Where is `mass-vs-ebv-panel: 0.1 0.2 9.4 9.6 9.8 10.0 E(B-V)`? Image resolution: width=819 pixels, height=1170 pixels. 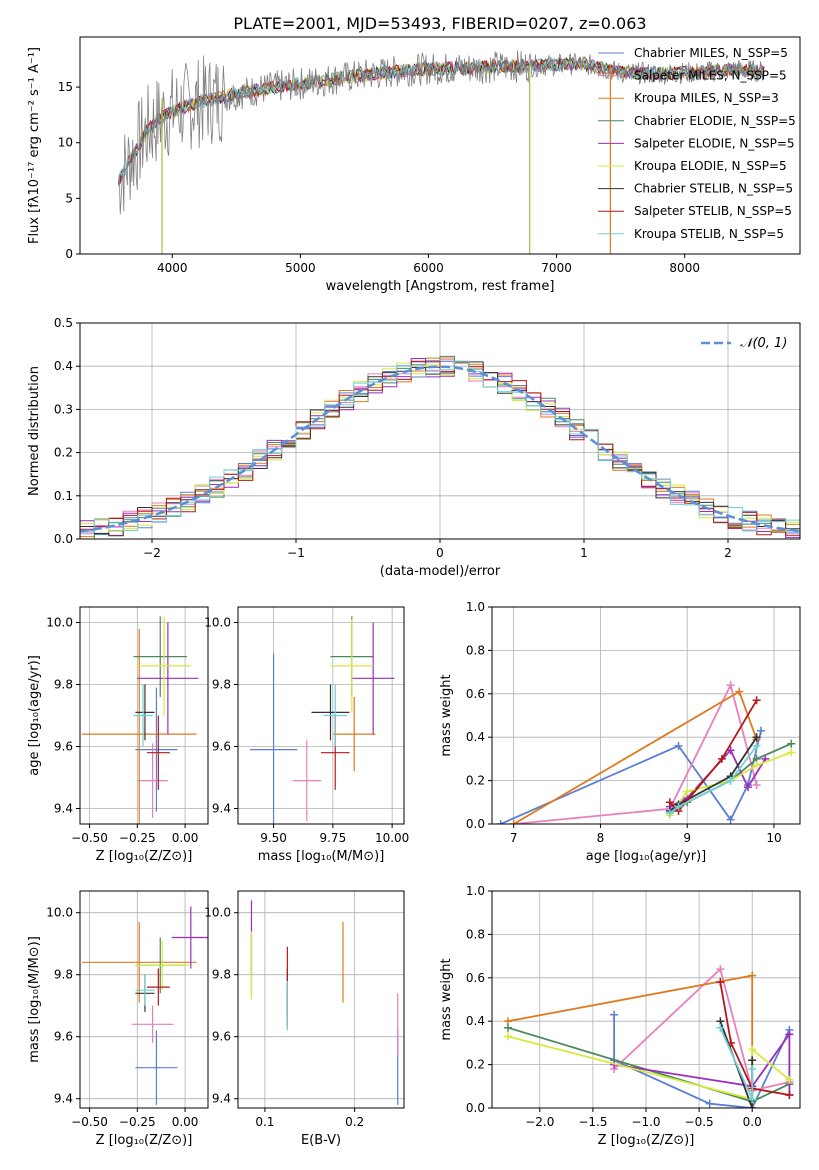 mass-vs-ebv-panel: 0.1 0.2 9.4 9.6 9.8 10.0 E(B-V) is located at coordinates (304, 1019).